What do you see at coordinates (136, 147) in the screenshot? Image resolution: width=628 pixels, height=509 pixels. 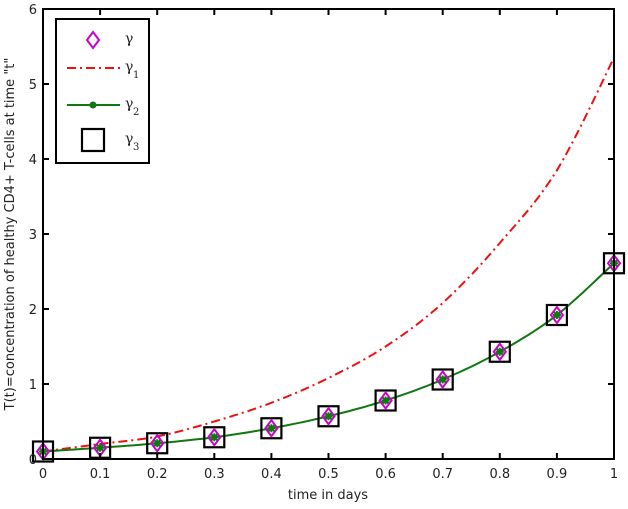 I see `legend-gamma3-subscript: 3` at bounding box center [136, 147].